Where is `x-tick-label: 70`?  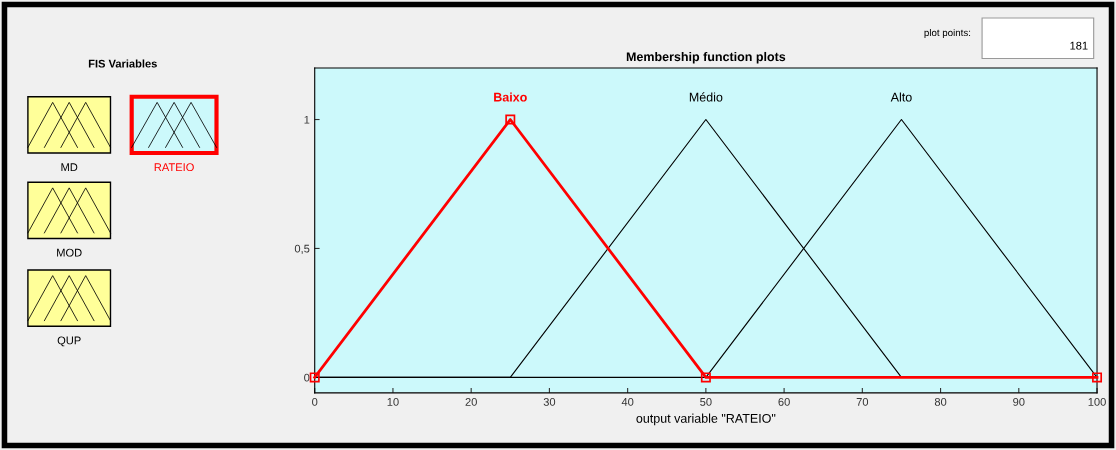
x-tick-label: 70 is located at coordinates (862, 402).